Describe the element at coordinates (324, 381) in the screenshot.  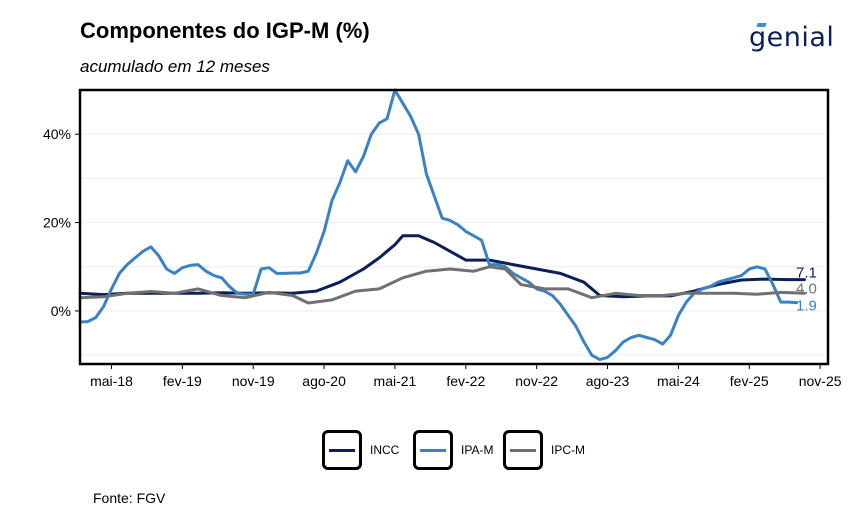
I see `x-tick-label: ago-20` at that location.